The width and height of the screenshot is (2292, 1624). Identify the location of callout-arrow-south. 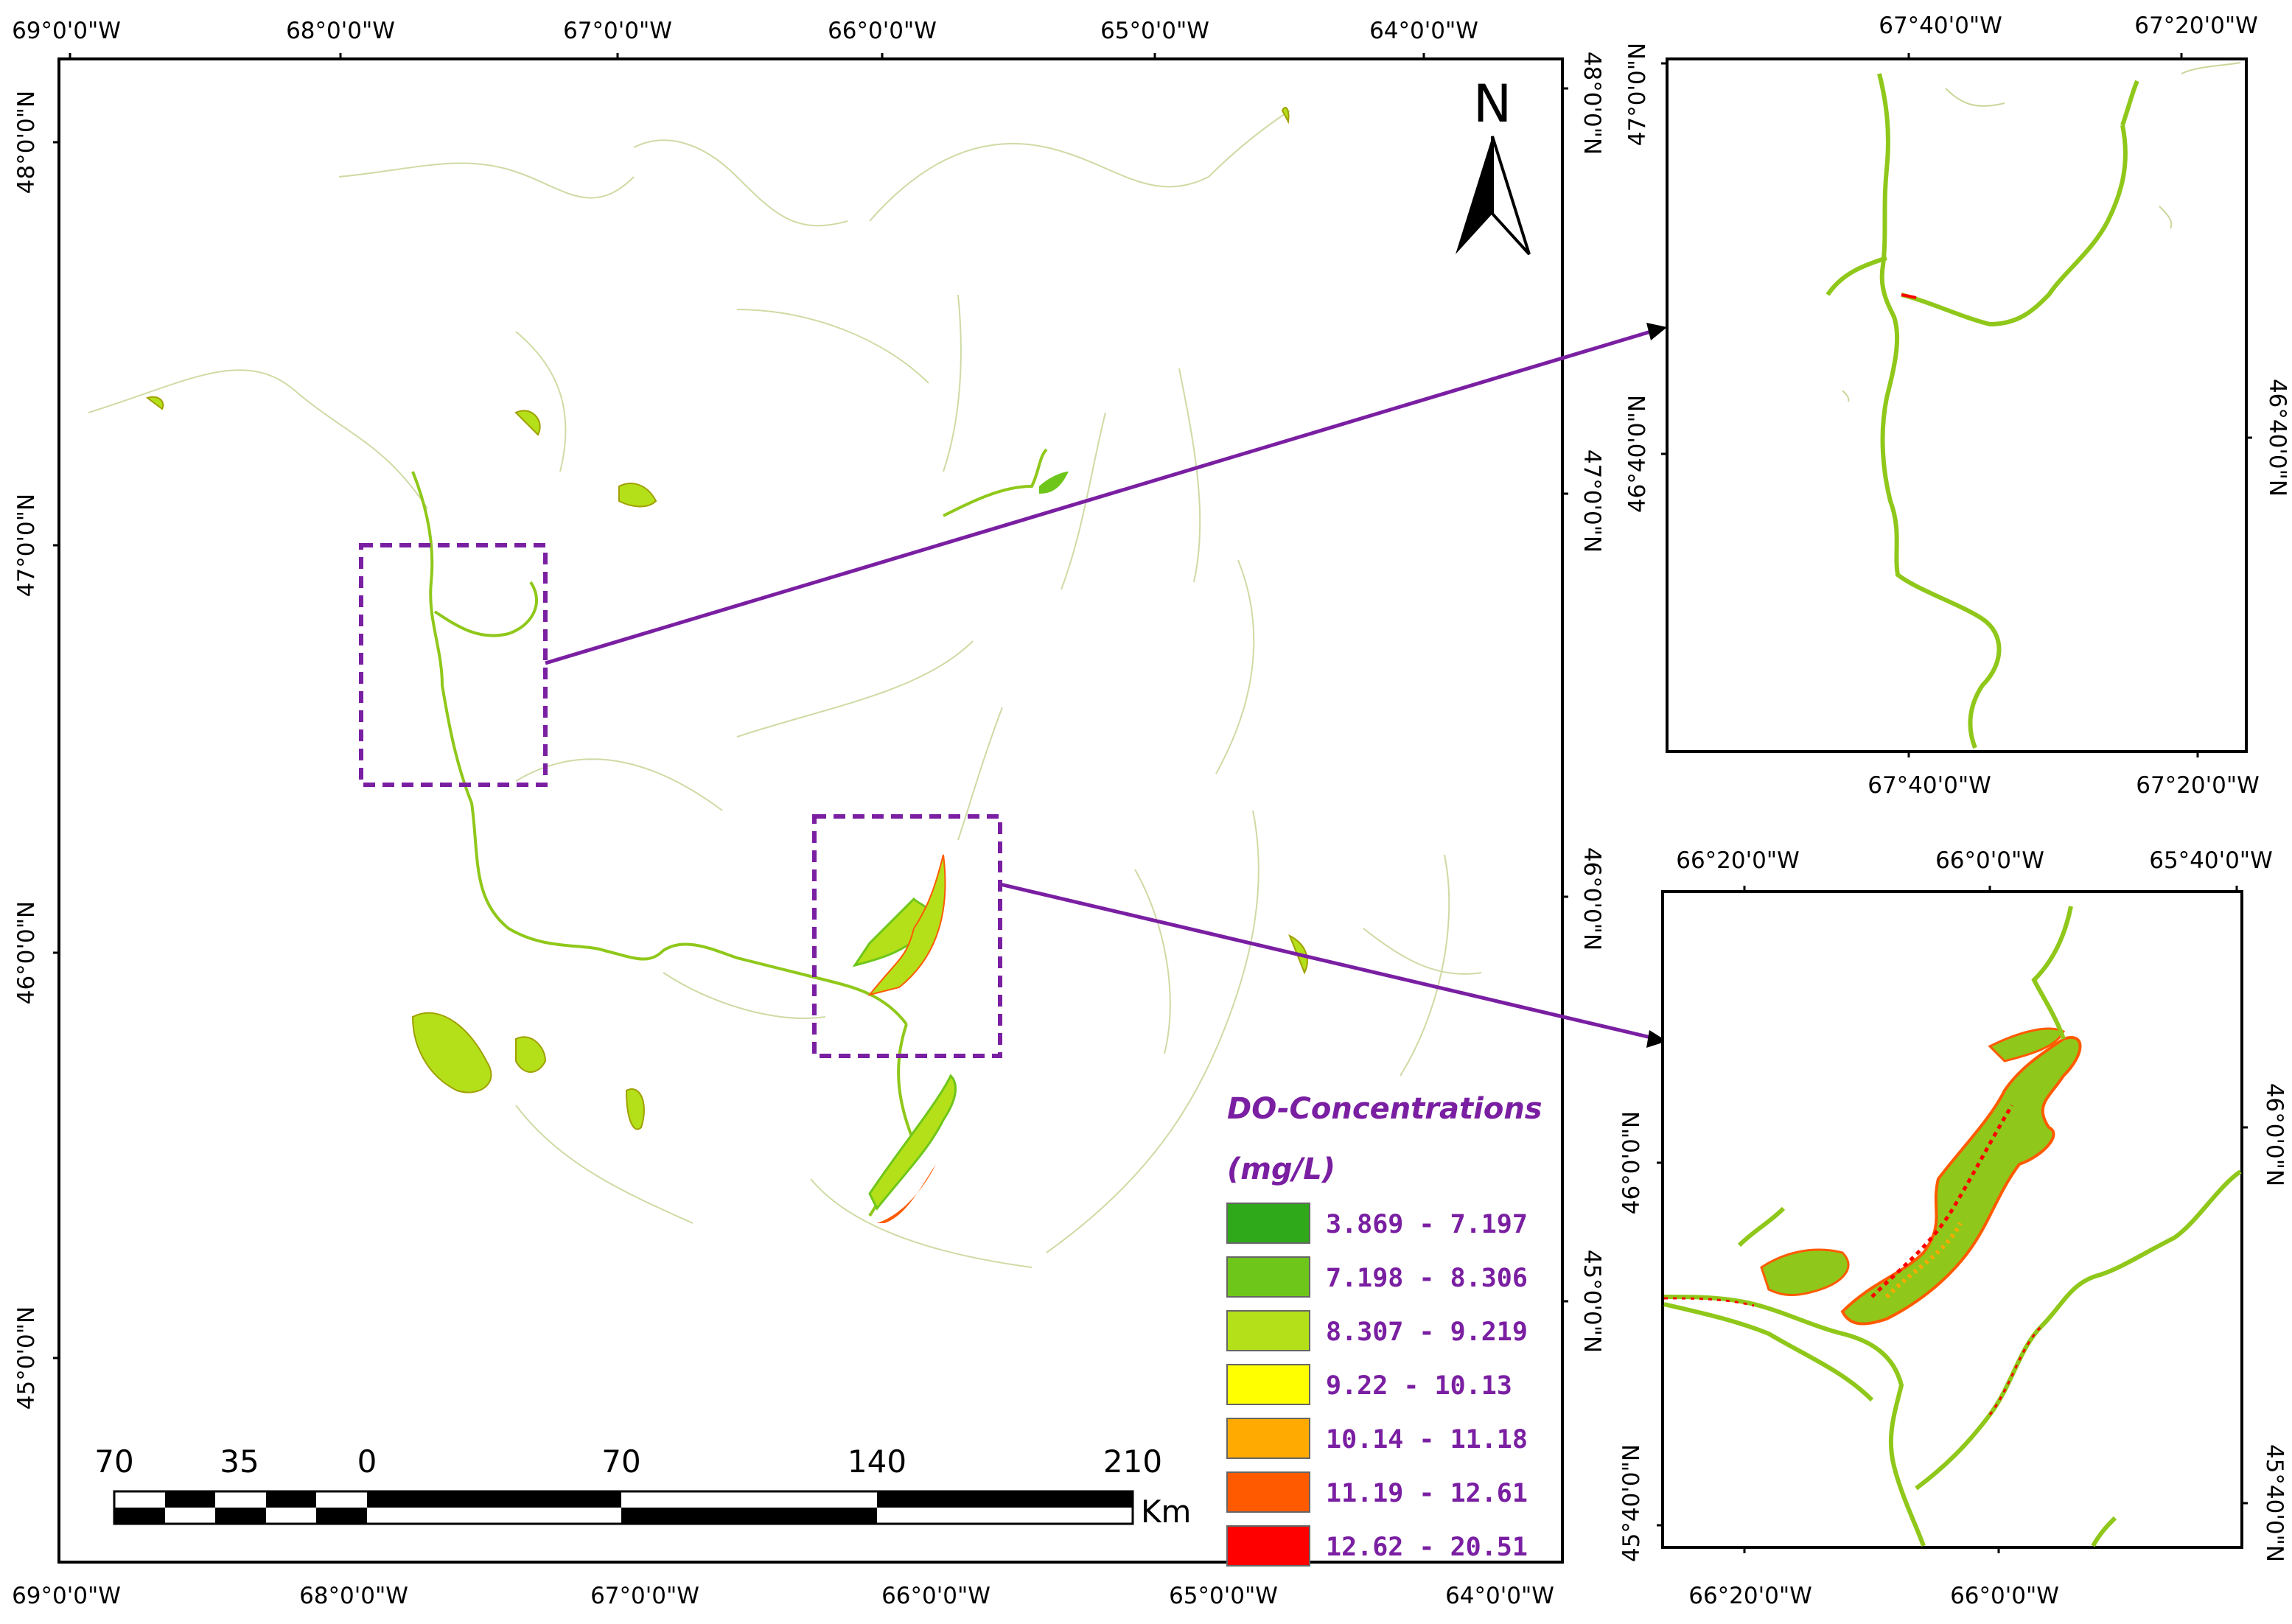
(1325, 961).